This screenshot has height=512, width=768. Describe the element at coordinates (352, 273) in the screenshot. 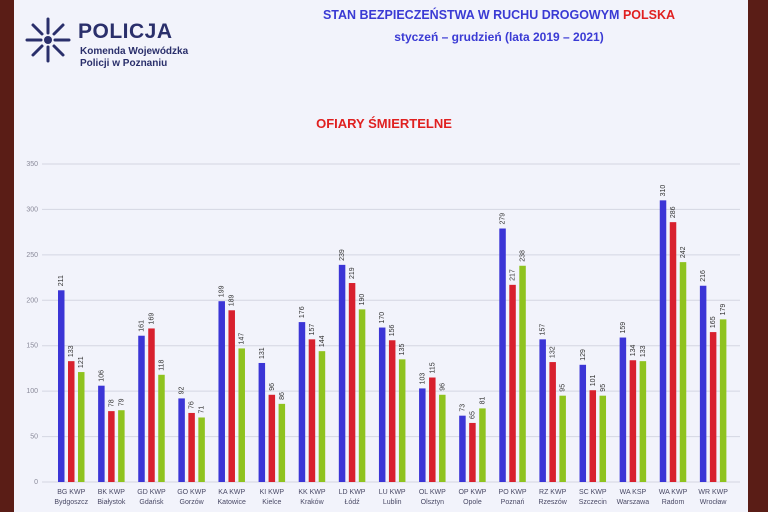

I see `data-label: 219` at that location.